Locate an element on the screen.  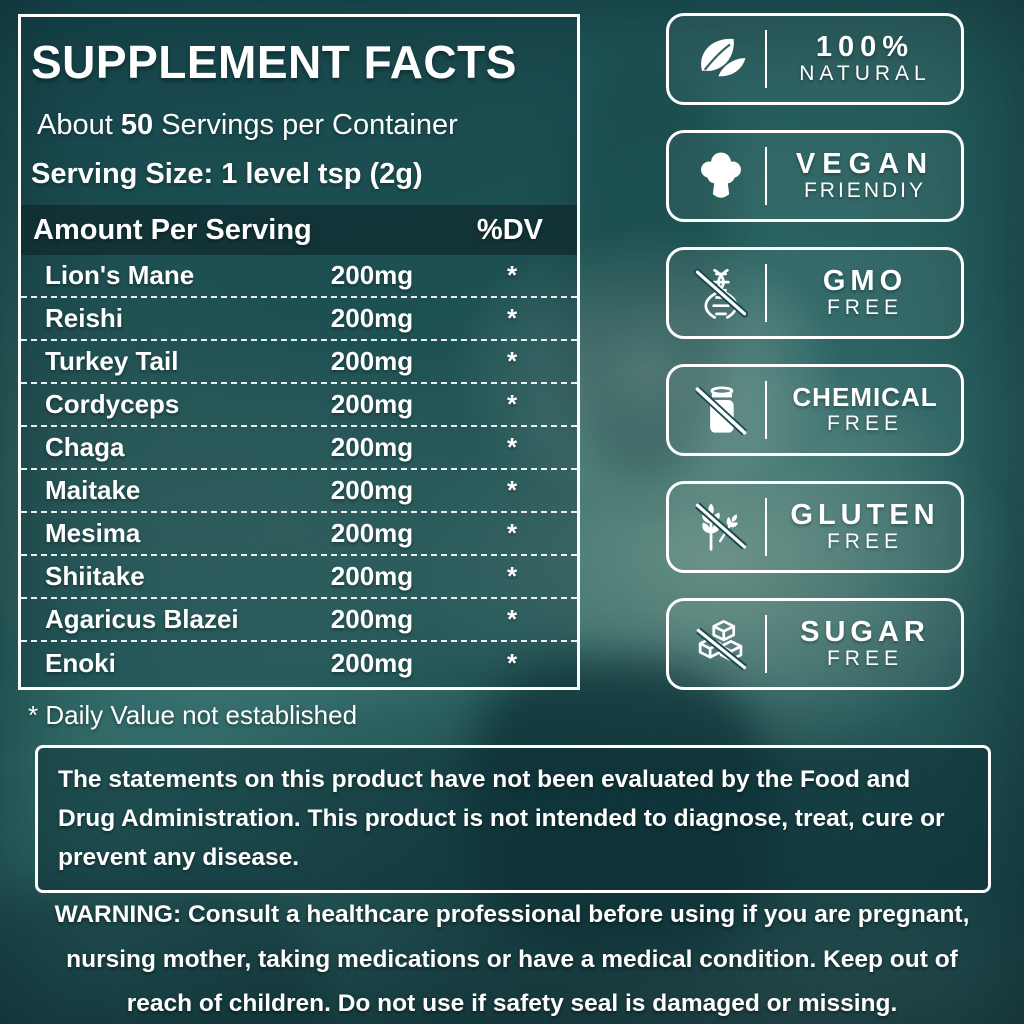
ingredient-name: Agaricus Blazei is located at coordinates (142, 619).